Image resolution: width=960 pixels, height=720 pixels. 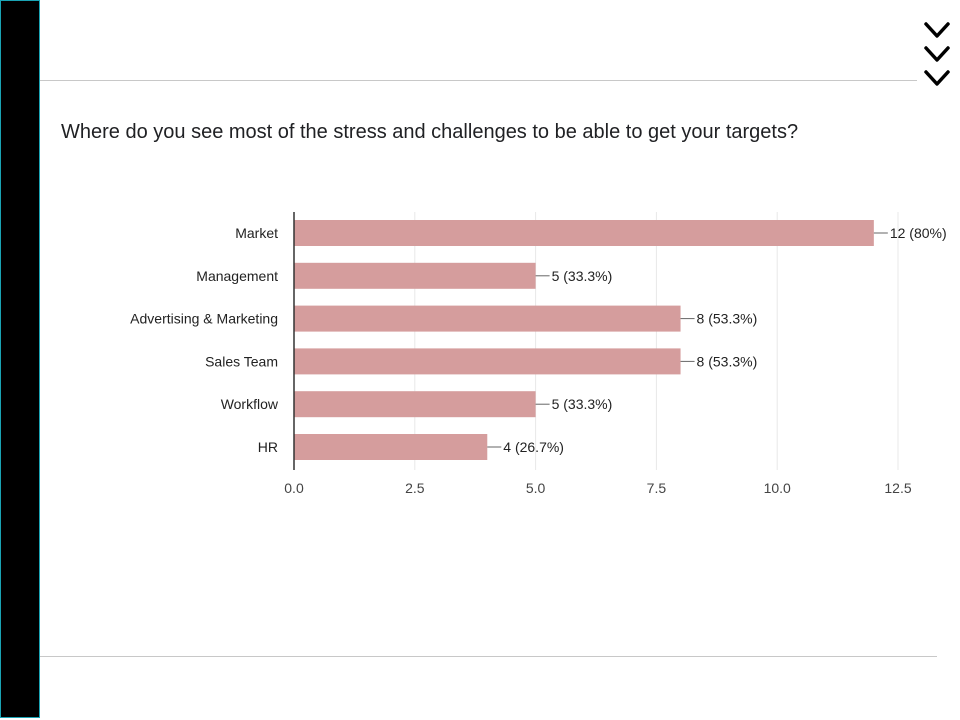 I want to click on left-sidebar-bar, so click(x=20, y=359).